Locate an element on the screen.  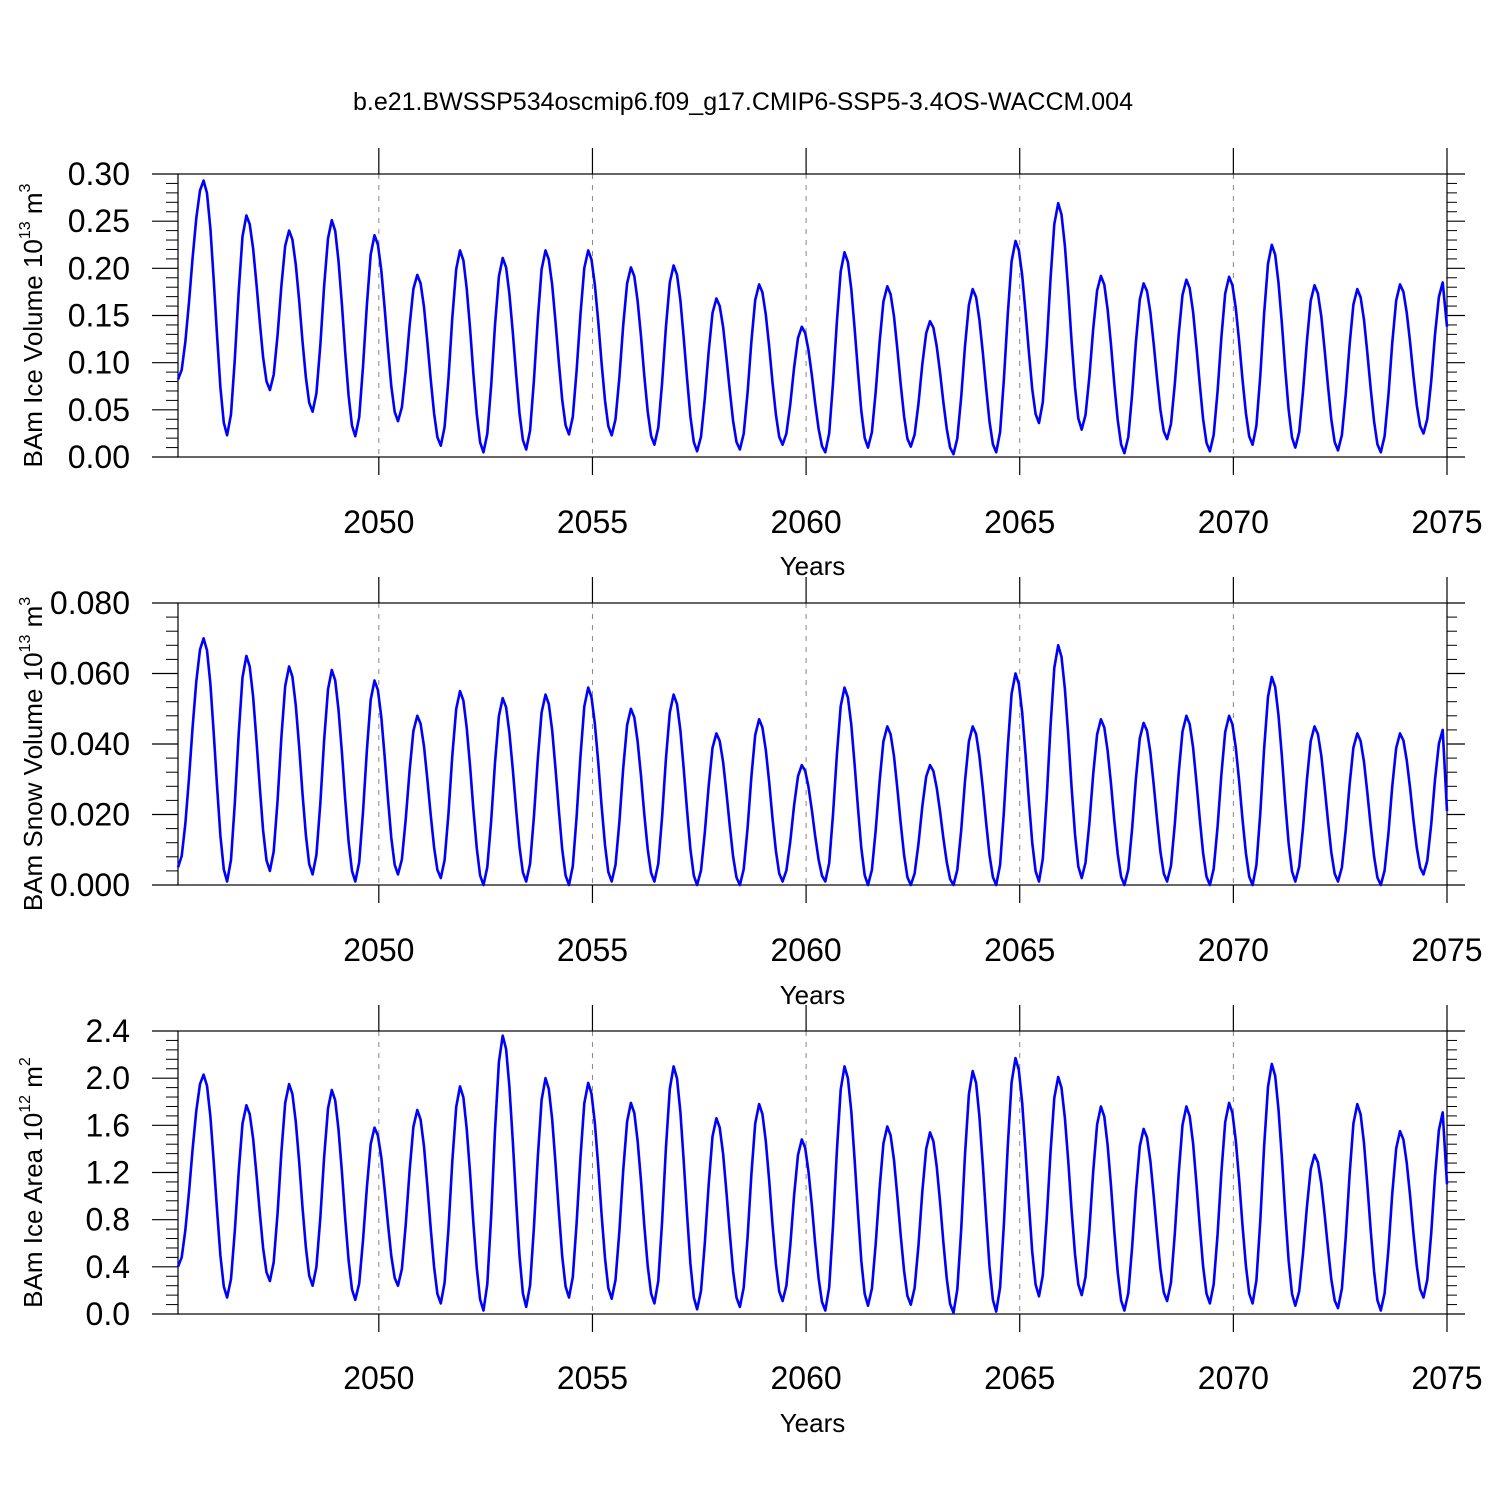
y-tick-label: 0.080 is located at coordinates (90, 603).